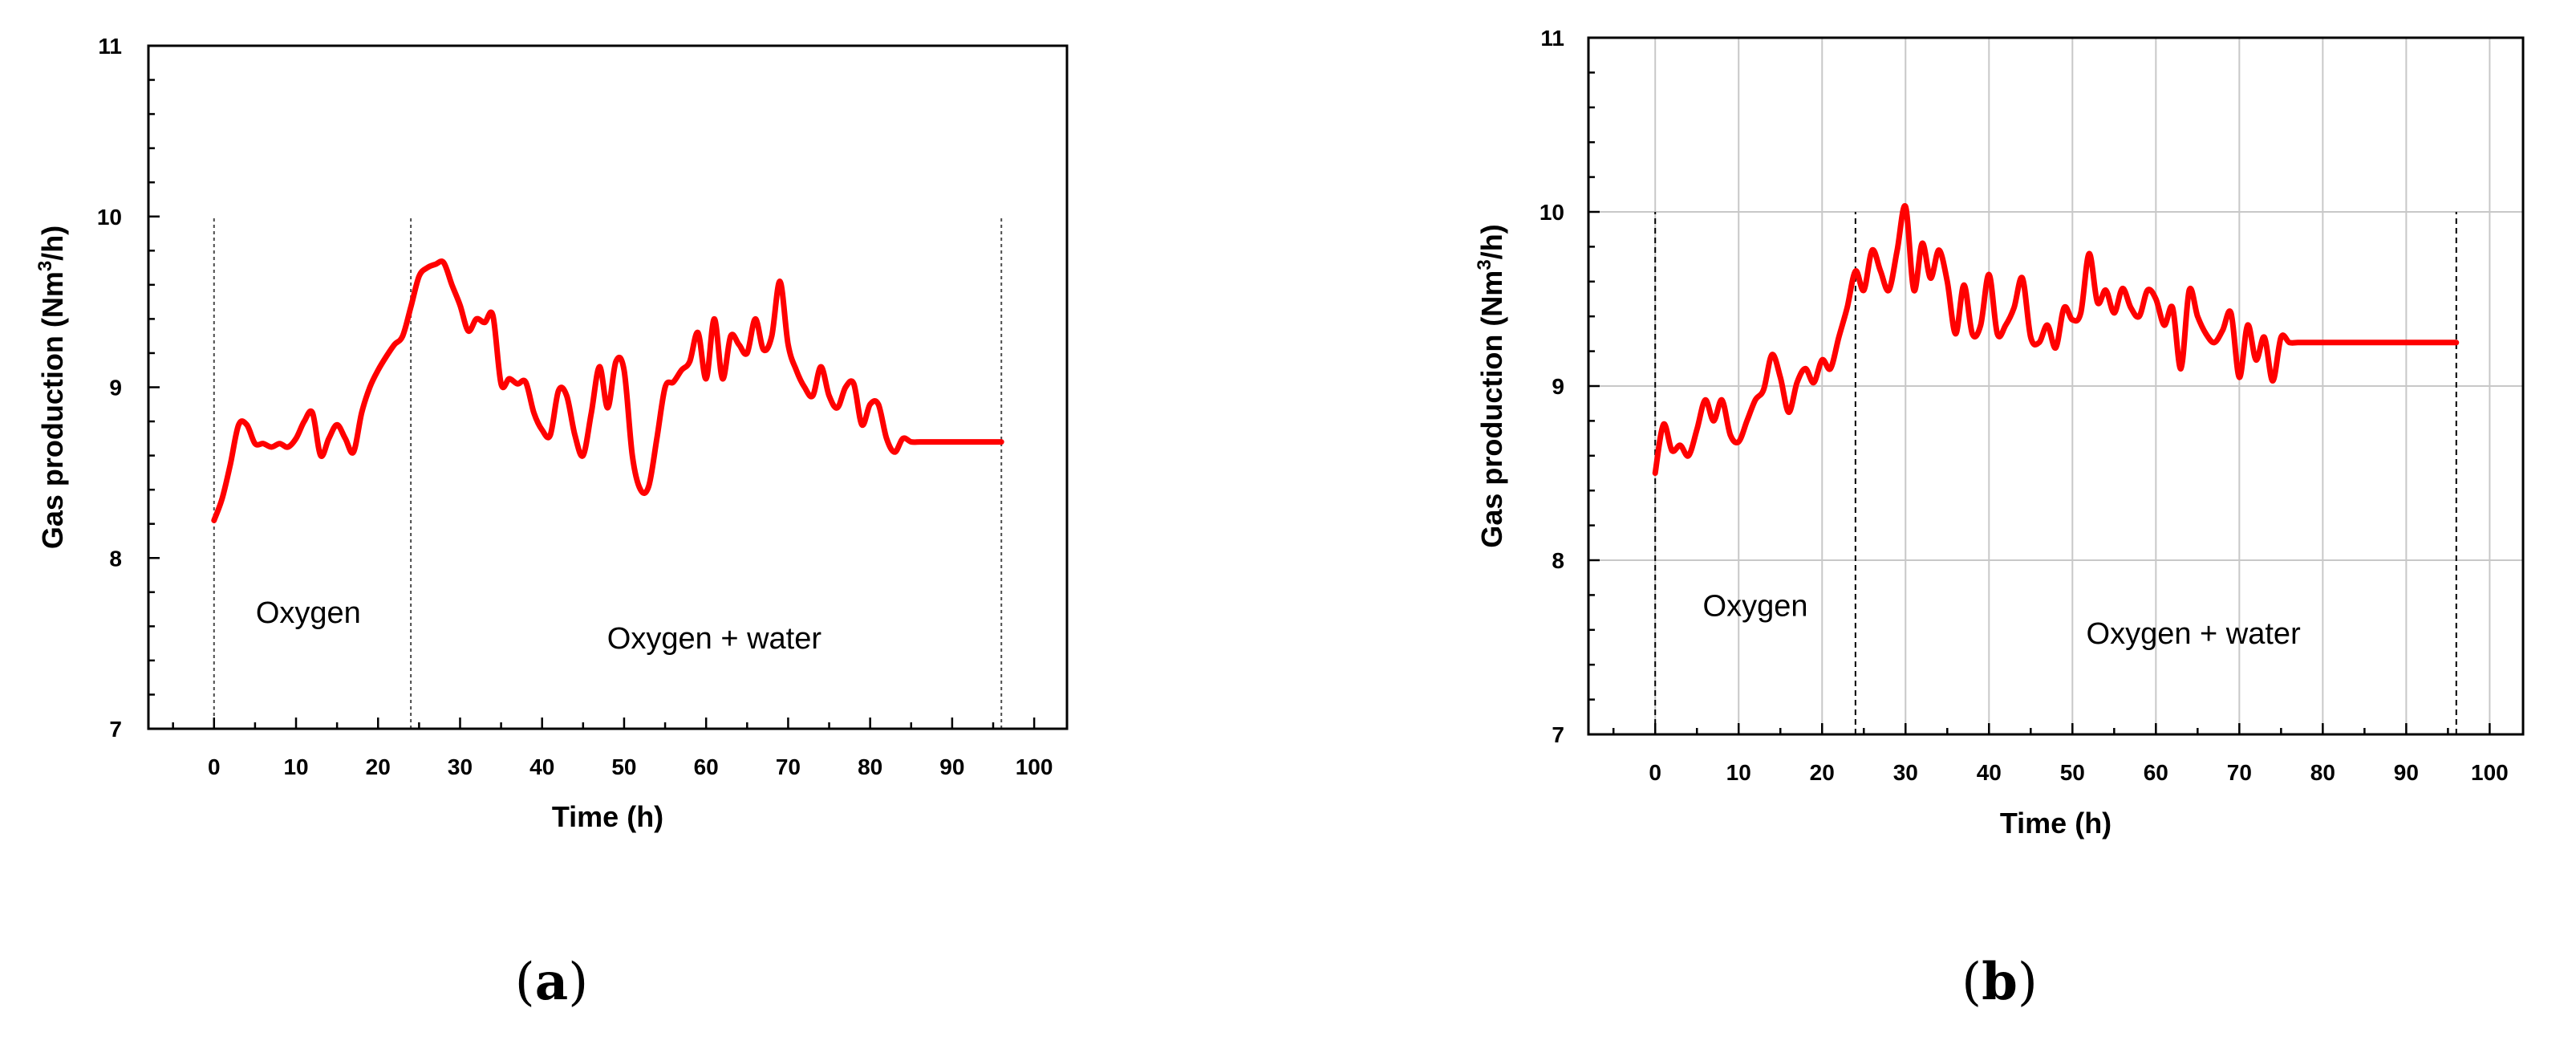 The width and height of the screenshot is (2576, 1053). I want to click on panel-a-x-tick-label-100: 100, so click(1034, 766).